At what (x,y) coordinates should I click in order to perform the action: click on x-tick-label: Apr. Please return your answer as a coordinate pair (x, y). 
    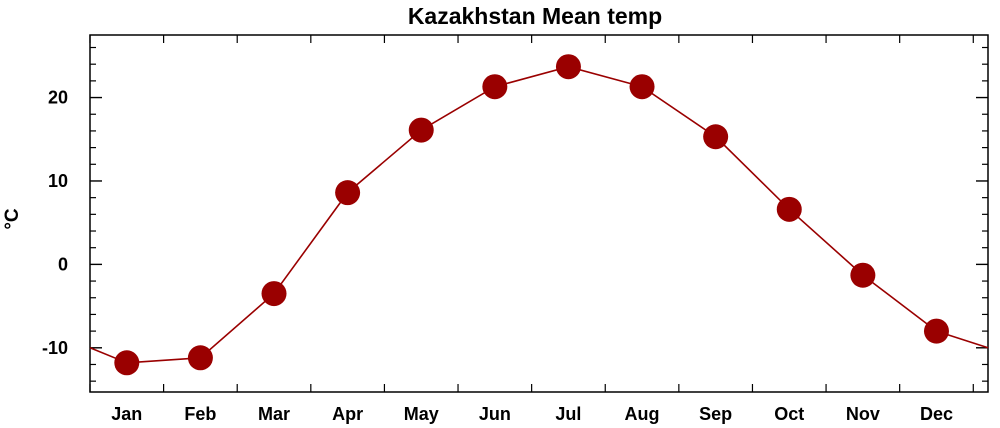
    Looking at the image, I should click on (347, 414).